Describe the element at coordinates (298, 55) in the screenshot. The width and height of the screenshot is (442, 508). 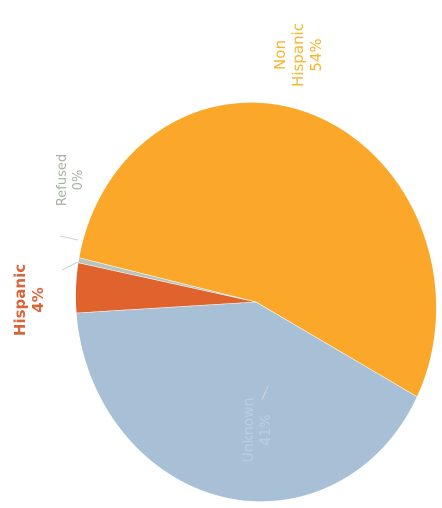
I see `slice-label-non-hispanic: NonHispanic54%` at that location.